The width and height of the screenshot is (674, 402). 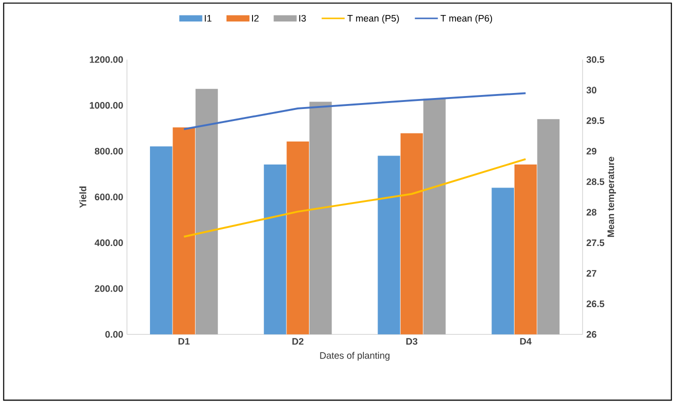 What do you see at coordinates (595, 304) in the screenshot?
I see `y2-tick-label: 26.5` at bounding box center [595, 304].